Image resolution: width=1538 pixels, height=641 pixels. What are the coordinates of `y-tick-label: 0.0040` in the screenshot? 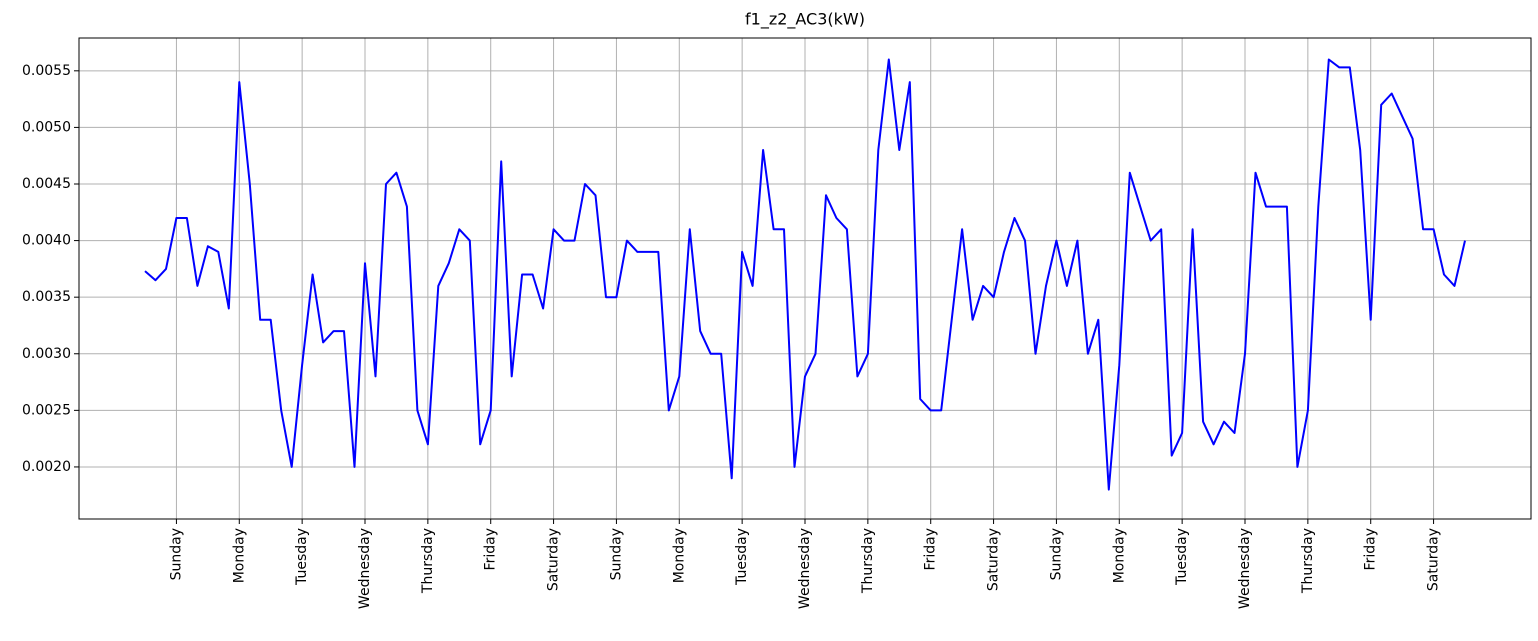 It's located at (46, 241).